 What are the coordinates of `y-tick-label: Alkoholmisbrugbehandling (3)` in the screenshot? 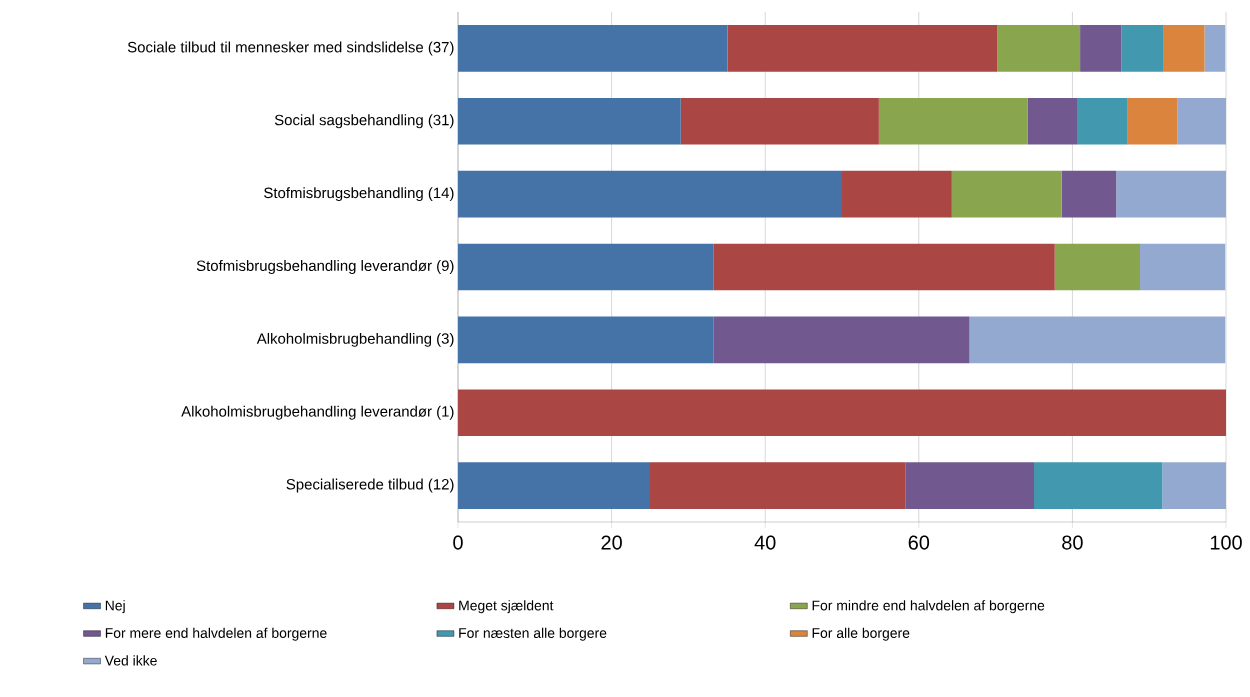 It's located at (355, 339).